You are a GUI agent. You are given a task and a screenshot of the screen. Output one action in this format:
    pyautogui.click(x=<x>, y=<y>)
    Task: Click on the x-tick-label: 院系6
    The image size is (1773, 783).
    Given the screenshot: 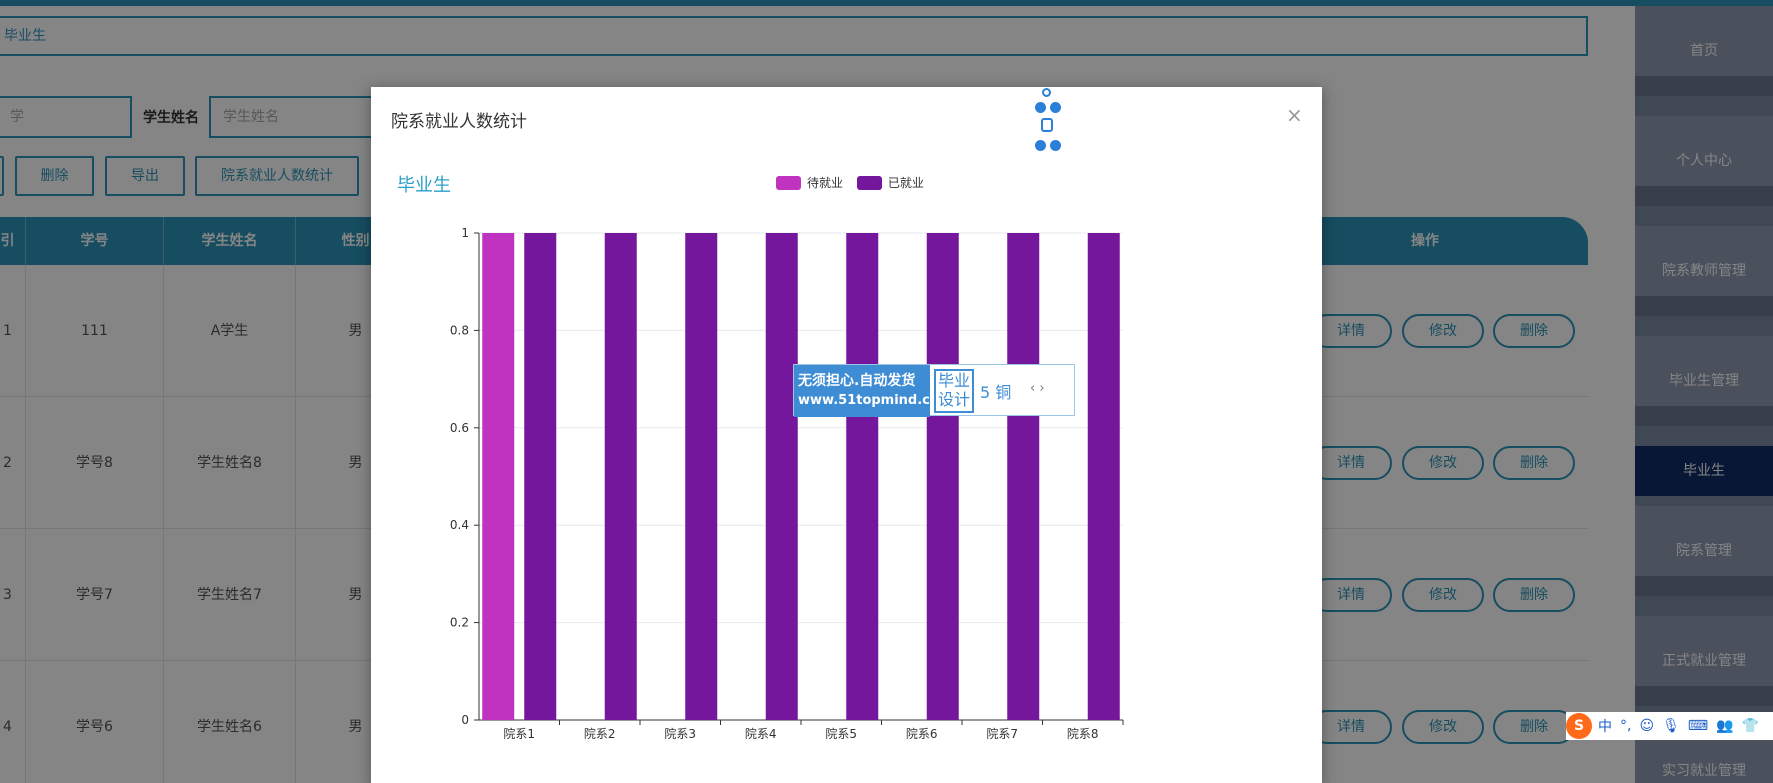 What is the action you would take?
    pyautogui.click(x=922, y=734)
    